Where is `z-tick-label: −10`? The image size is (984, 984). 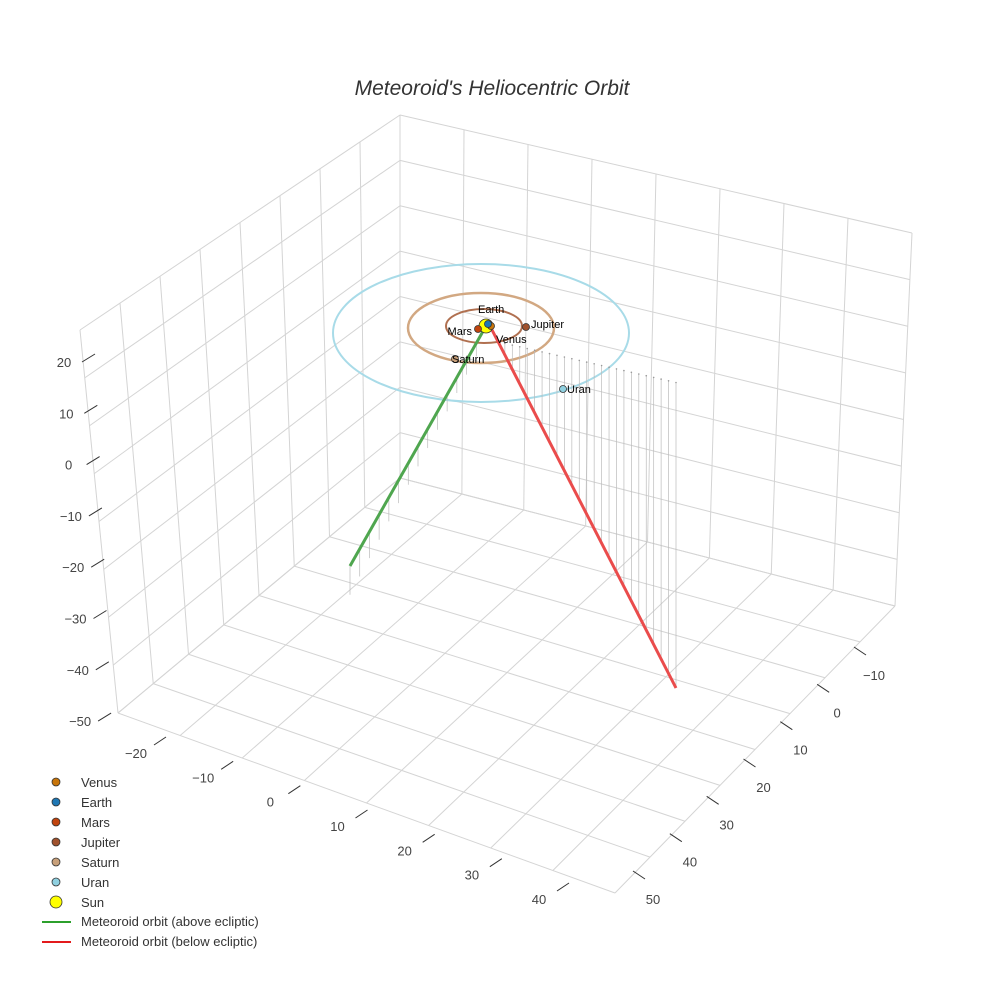
z-tick-label: −10 is located at coordinates (71, 516).